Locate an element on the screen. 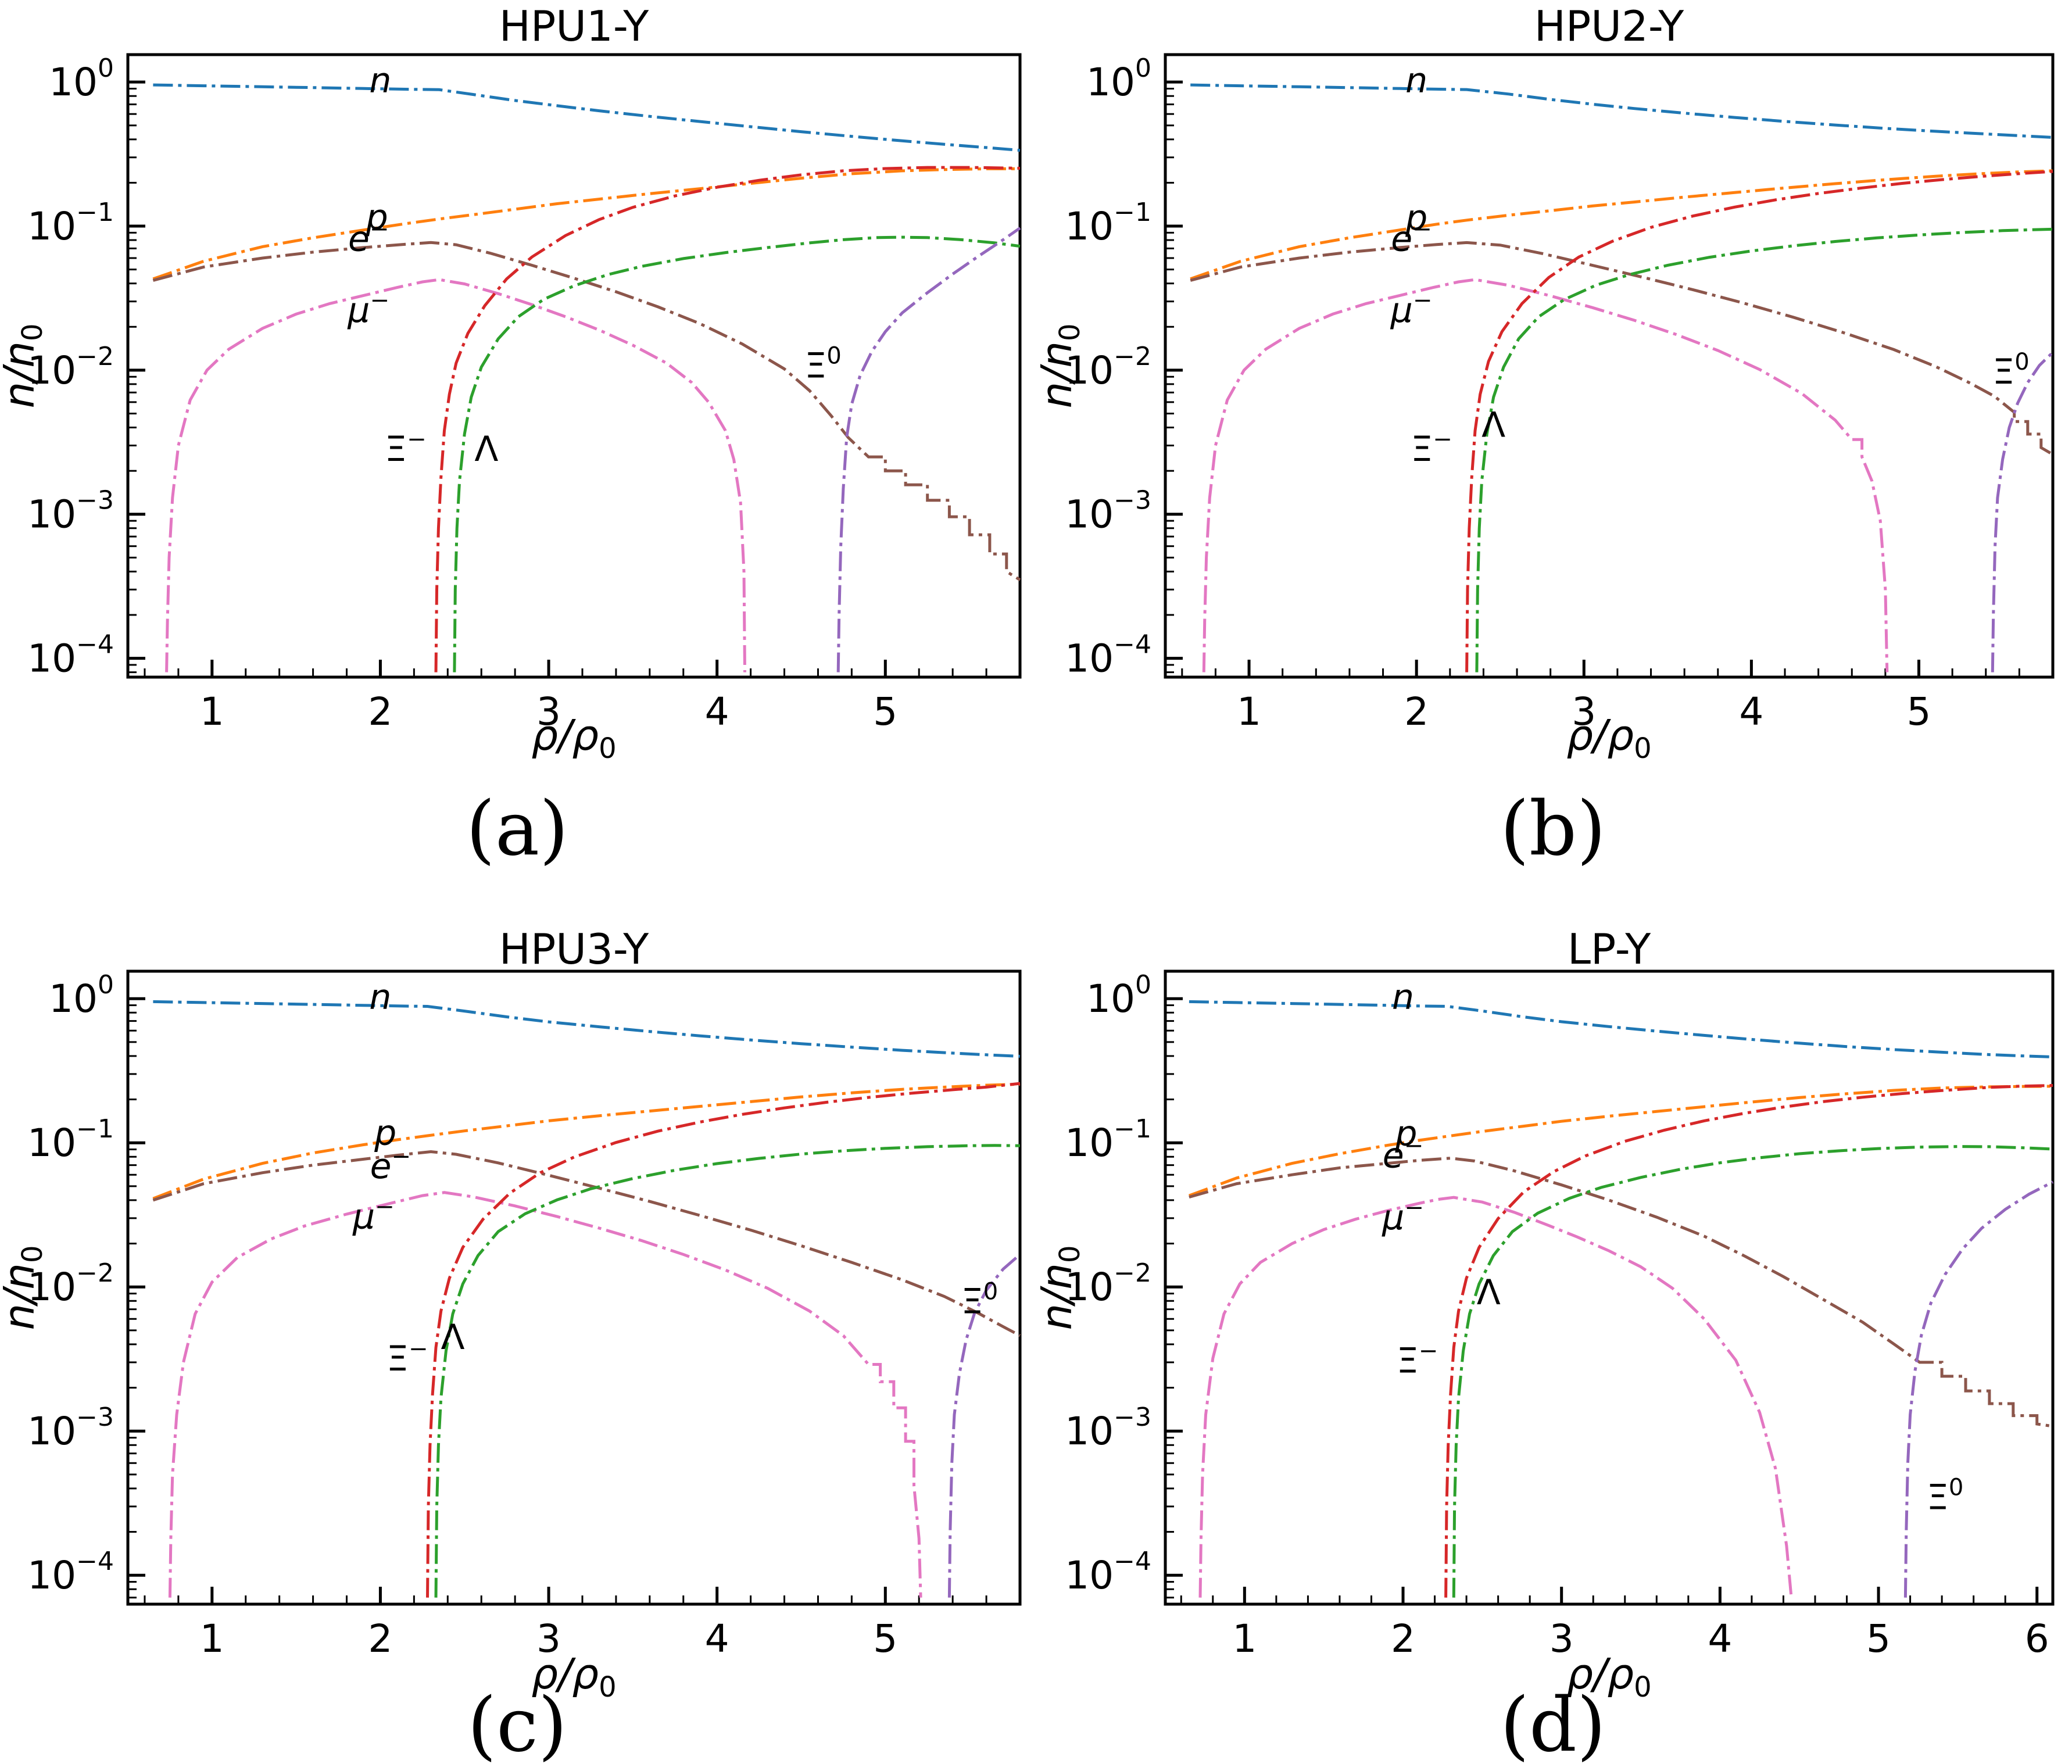 The height and width of the screenshot is (1764, 2072). panel-c-series-neutron-label: n is located at coordinates (380, 997).